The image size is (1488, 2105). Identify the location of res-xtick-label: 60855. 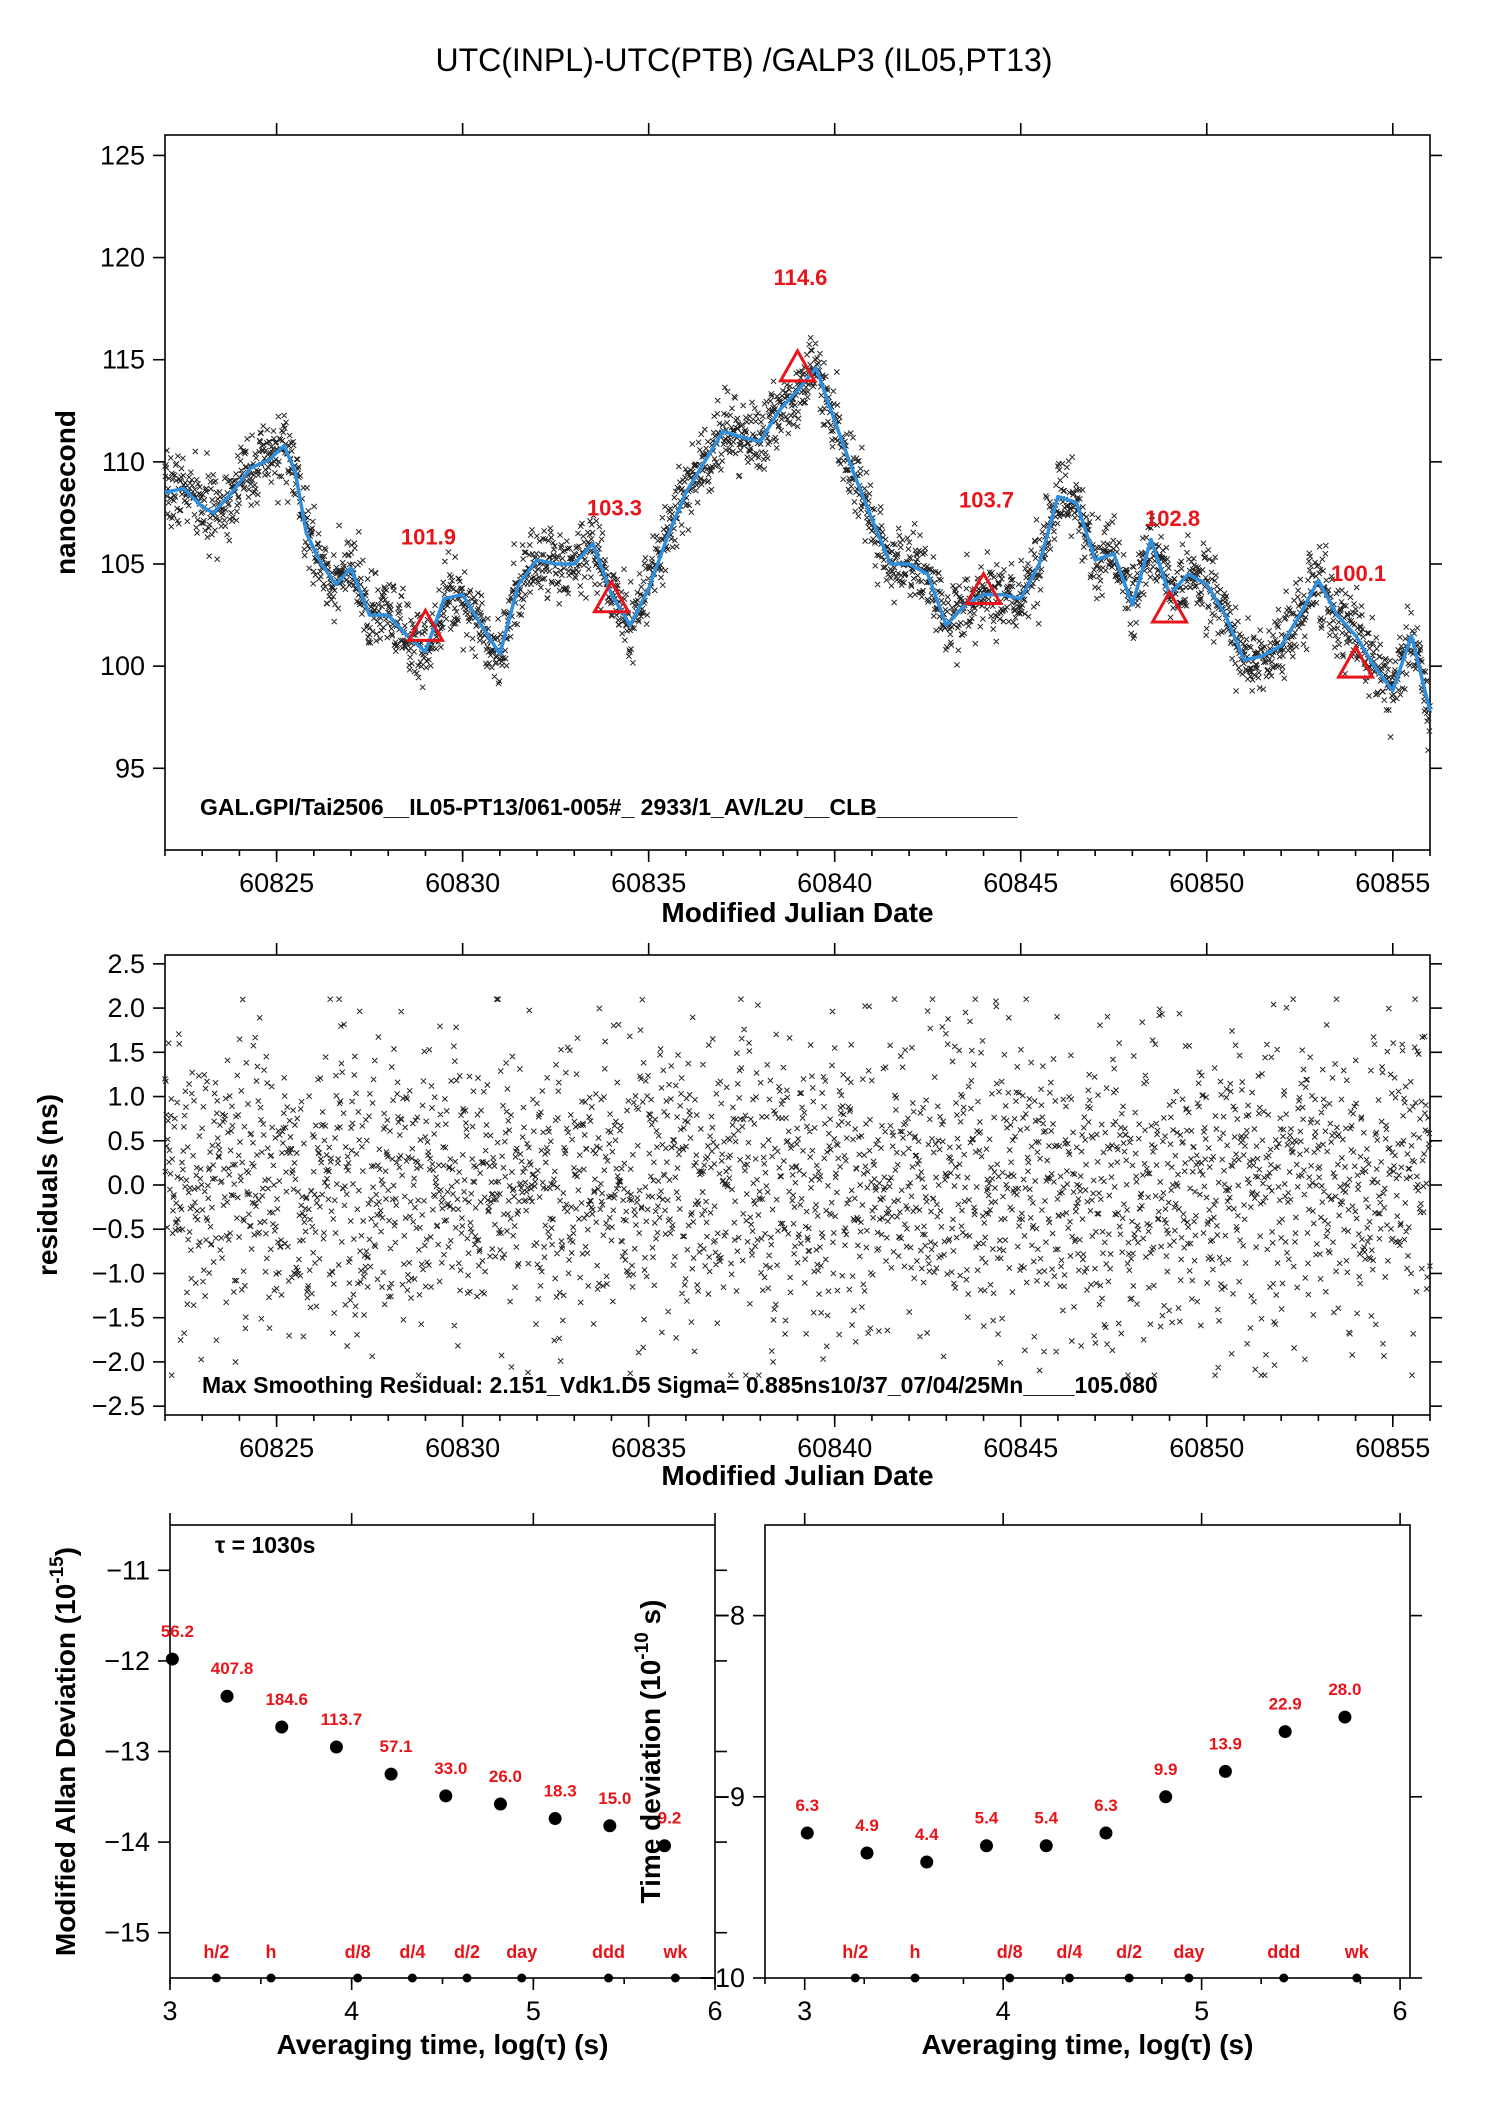
(1392, 1448).